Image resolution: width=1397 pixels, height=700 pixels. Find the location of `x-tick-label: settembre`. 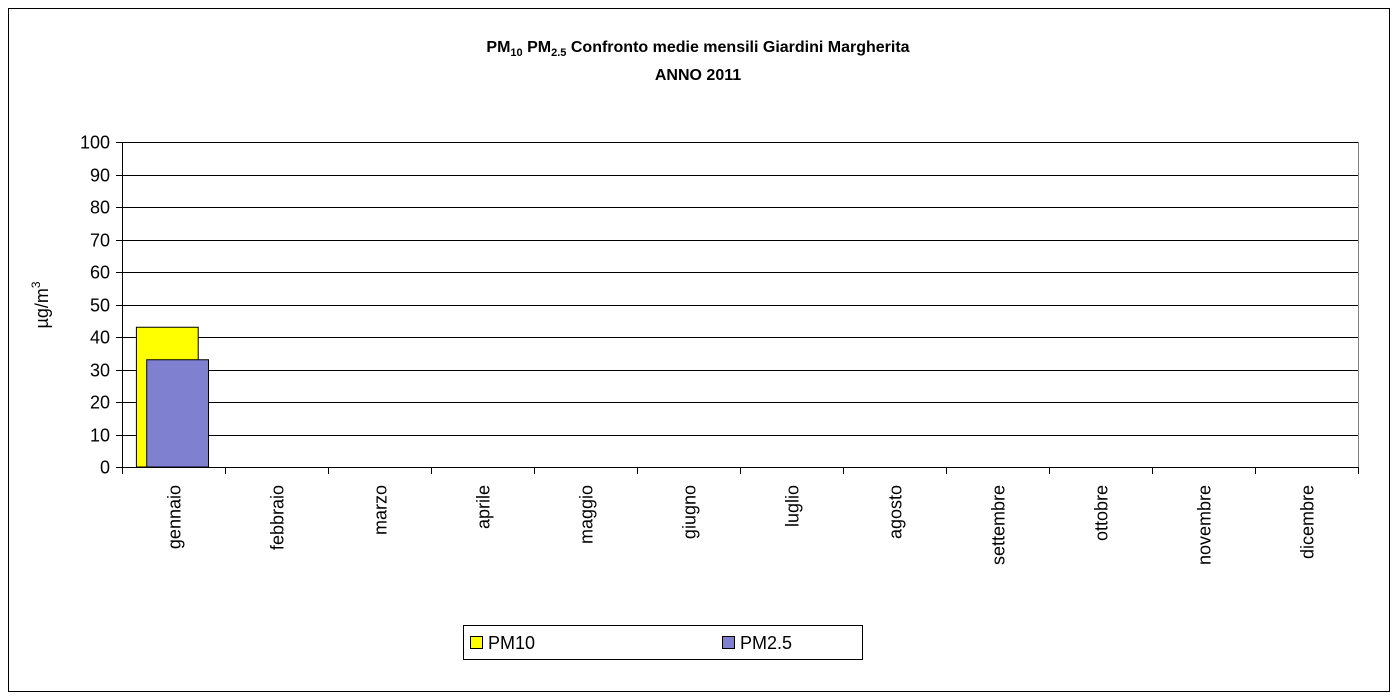

x-tick-label: settembre is located at coordinates (999, 525).